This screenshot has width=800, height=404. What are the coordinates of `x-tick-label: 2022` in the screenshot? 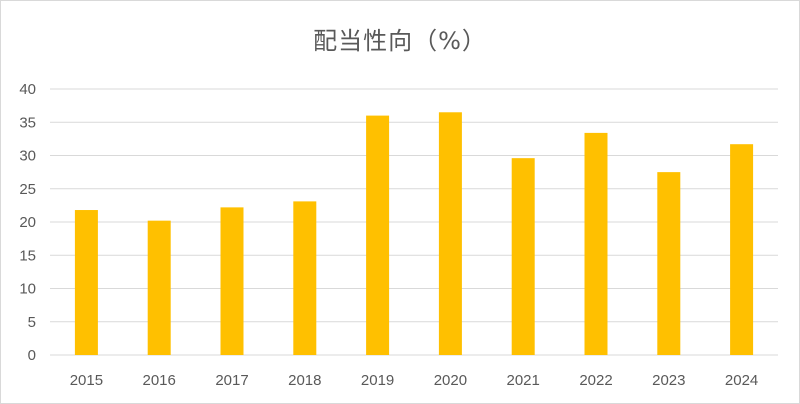 It's located at (595, 380).